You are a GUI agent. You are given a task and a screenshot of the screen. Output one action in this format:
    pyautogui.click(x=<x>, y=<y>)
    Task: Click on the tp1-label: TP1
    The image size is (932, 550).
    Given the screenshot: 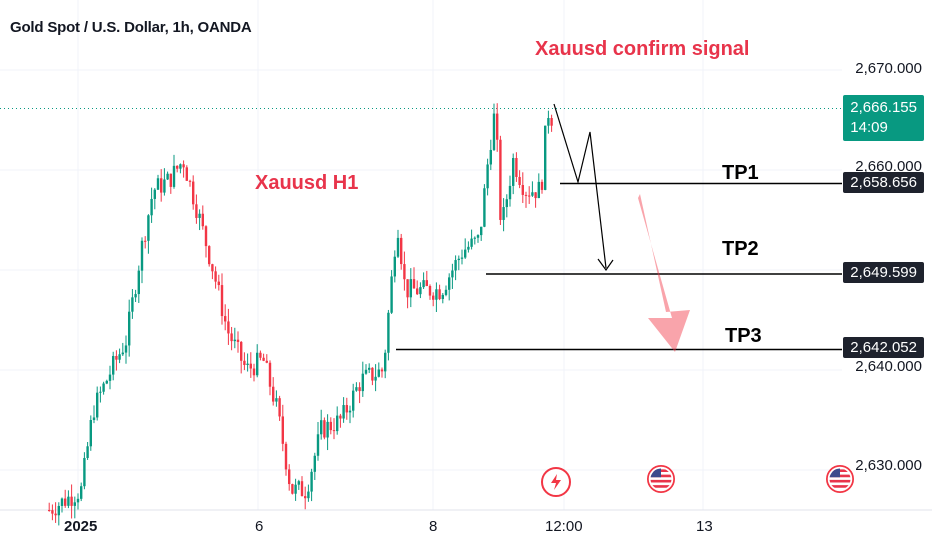 What is the action you would take?
    pyautogui.click(x=740, y=173)
    